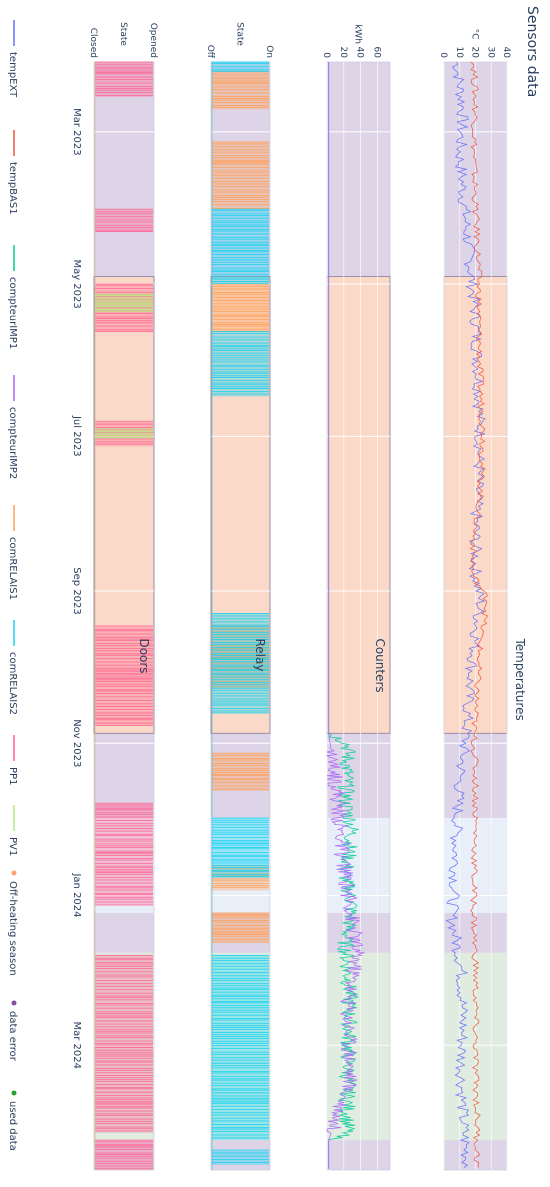 The width and height of the screenshot is (550, 1187). I want to click on time-tick-label: Jul 2023, so click(76, 436).